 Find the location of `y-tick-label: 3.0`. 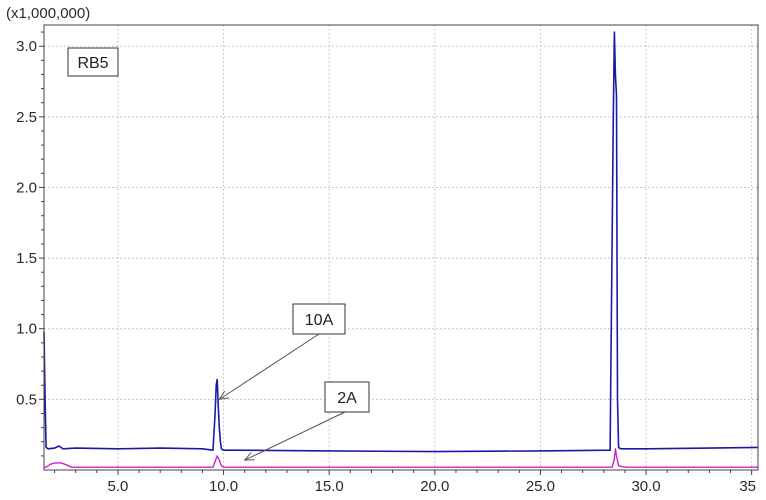

y-tick-label: 3.0 is located at coordinates (26, 46).